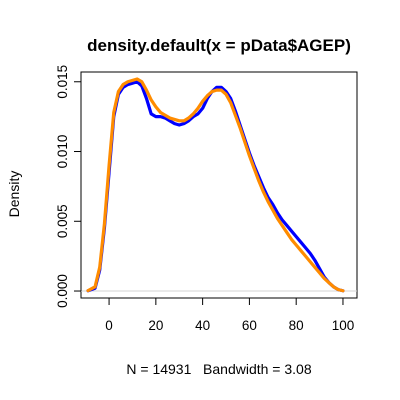 The height and width of the screenshot is (400, 400). What do you see at coordinates (14, 194) in the screenshot?
I see `y-axis-label: Density` at bounding box center [14, 194].